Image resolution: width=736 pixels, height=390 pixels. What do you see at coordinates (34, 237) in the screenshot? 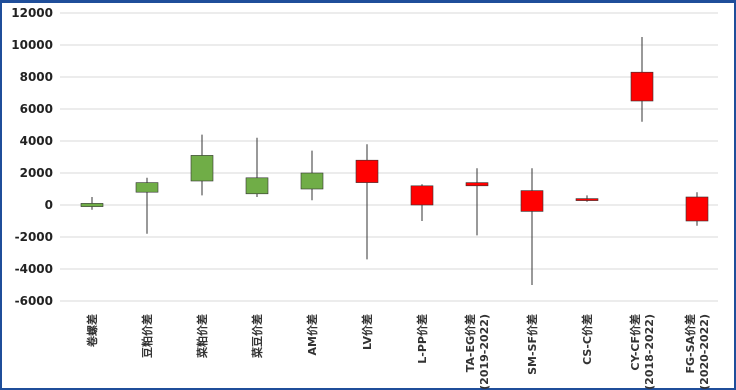
I see `y-tick-label: -2000` at bounding box center [34, 237].